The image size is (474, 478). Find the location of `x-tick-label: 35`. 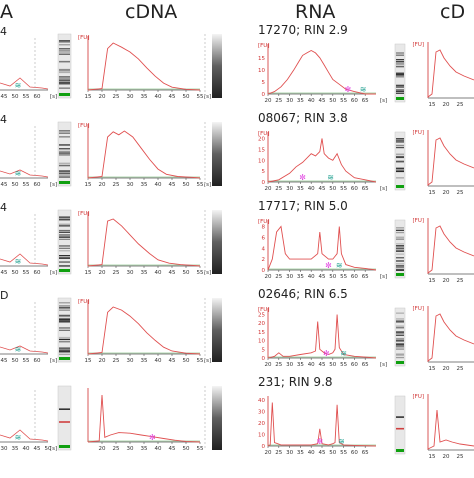

x-tick-label: 35 is located at coordinates (300, 101).